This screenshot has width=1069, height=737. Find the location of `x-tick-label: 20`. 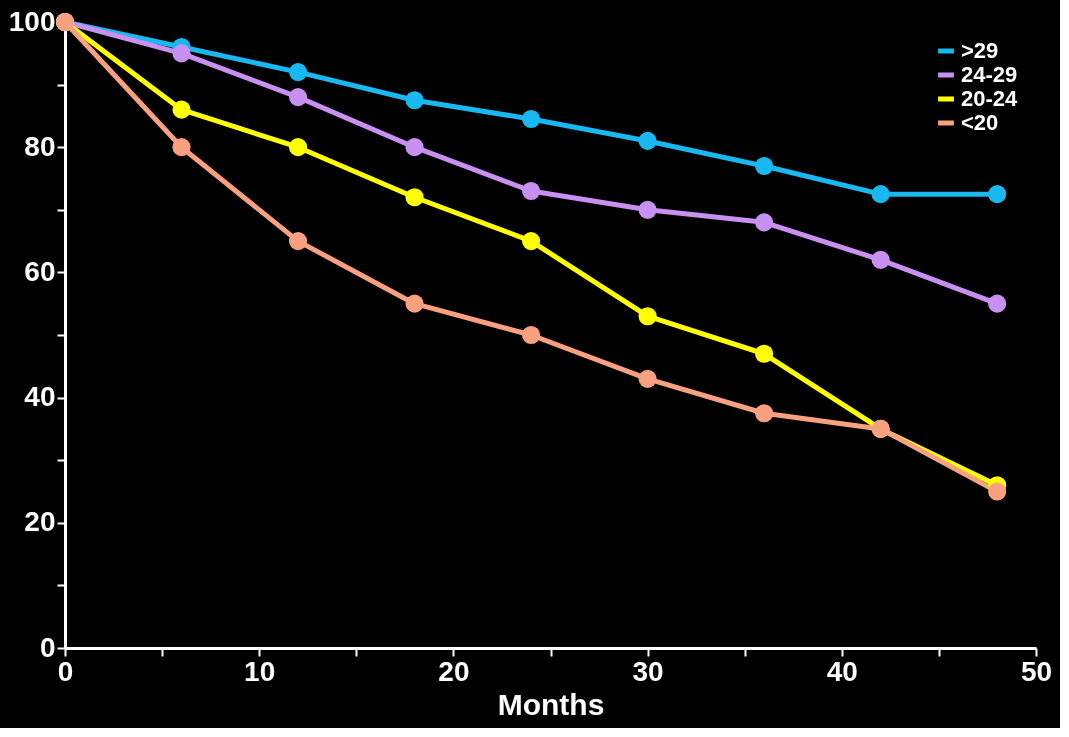

x-tick-label: 20 is located at coordinates (454, 671).